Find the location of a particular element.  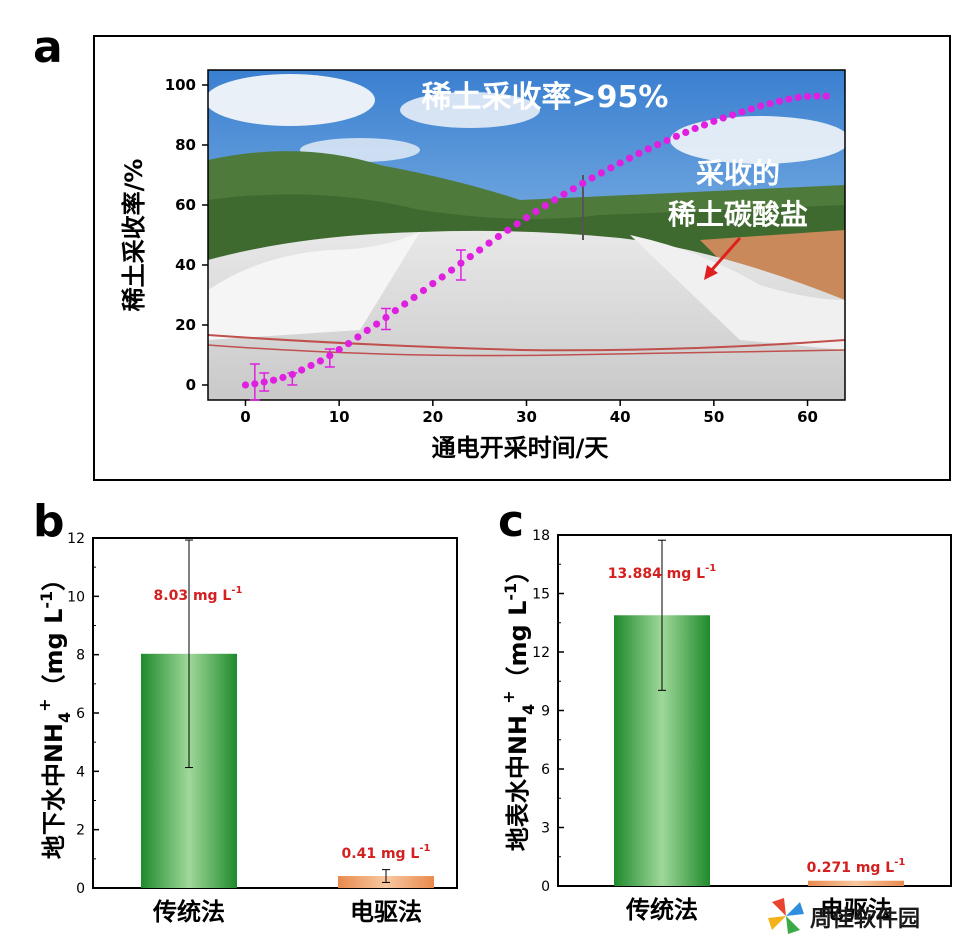

x-tick-label-a: 10 is located at coordinates (339, 417).